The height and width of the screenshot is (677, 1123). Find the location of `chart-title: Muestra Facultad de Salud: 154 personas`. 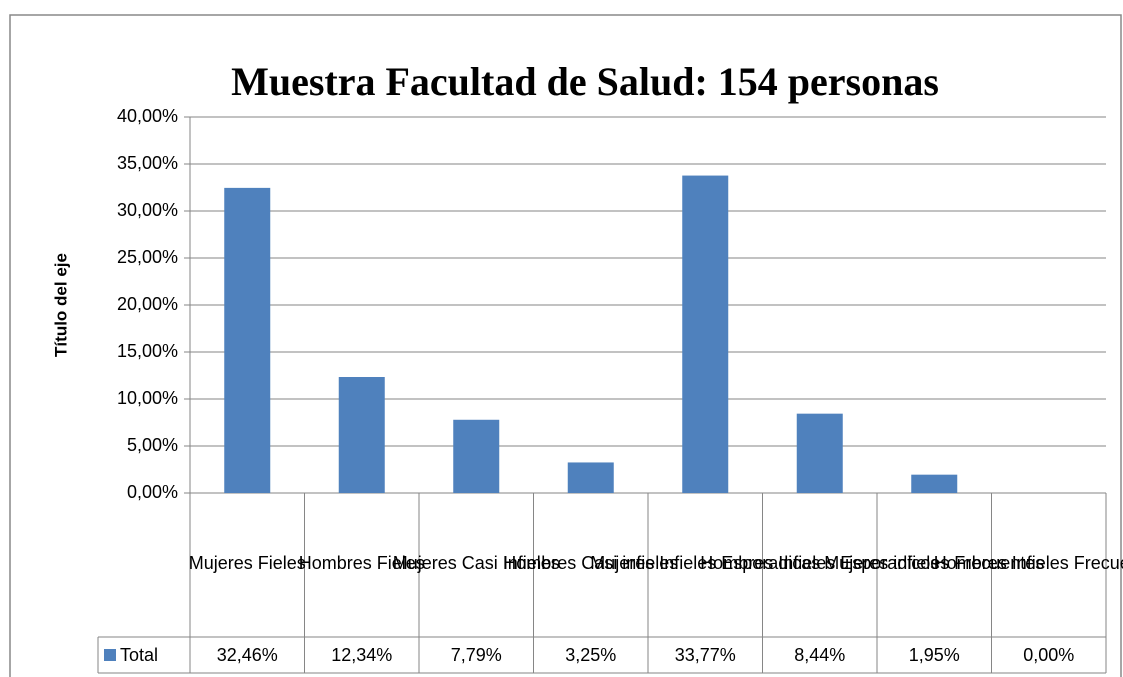

chart-title: Muestra Facultad de Salud: 154 personas is located at coordinates (585, 81).